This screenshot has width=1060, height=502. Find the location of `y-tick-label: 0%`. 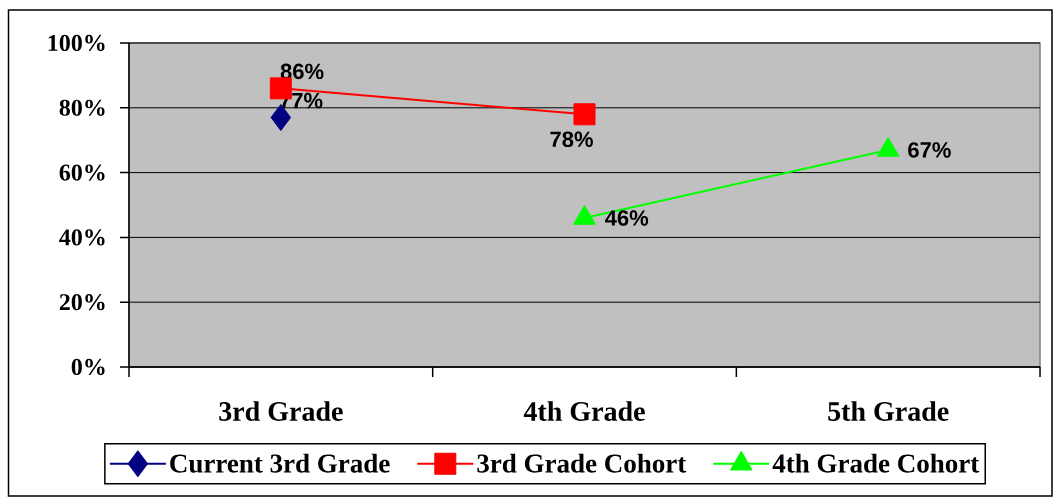

y-tick-label: 0% is located at coordinates (88, 367).